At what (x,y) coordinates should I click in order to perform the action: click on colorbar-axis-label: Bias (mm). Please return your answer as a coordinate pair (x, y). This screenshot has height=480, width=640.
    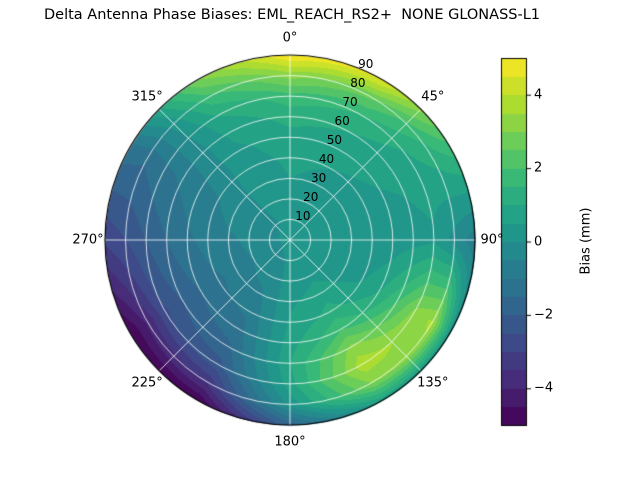
    Looking at the image, I should click on (586, 241).